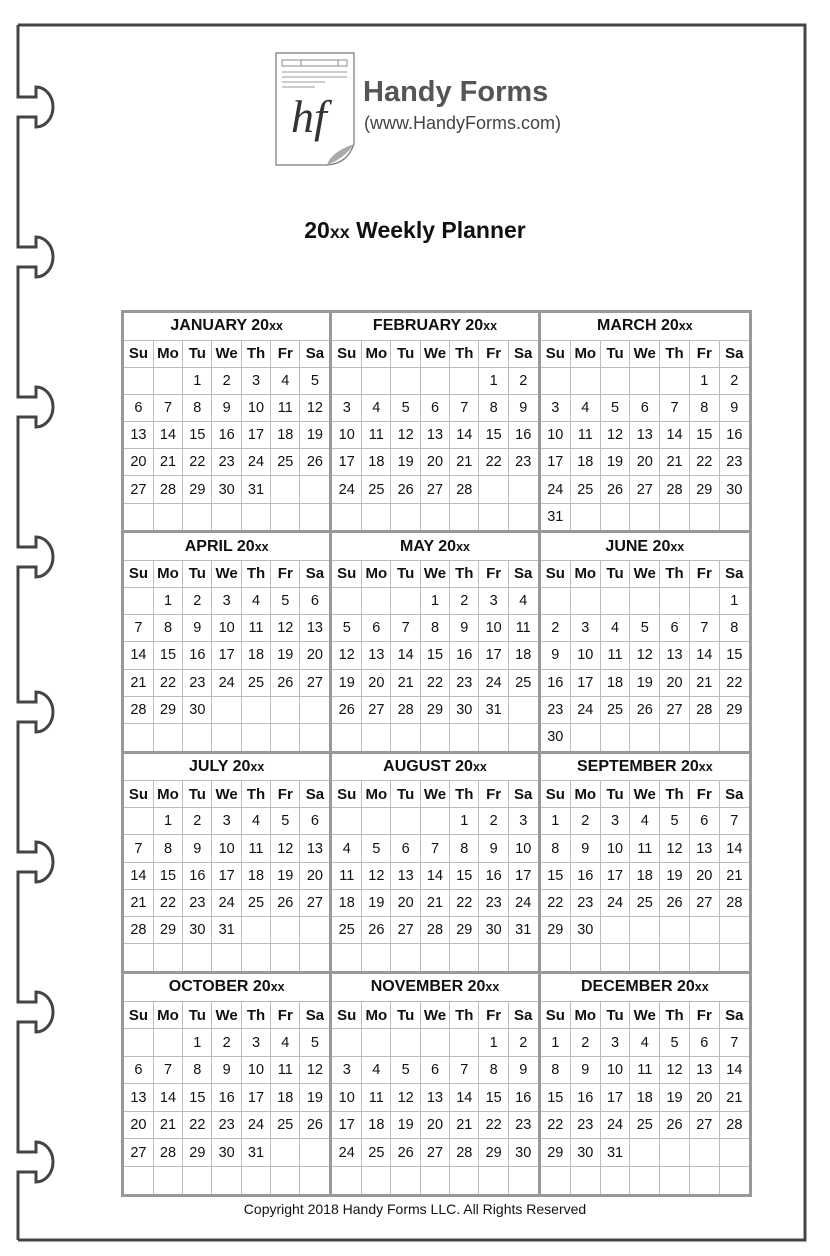 This screenshot has height=1256, width=830. What do you see at coordinates (435, 709) in the screenshot?
I see `week-row: 26 27 28 29 30 31` at bounding box center [435, 709].